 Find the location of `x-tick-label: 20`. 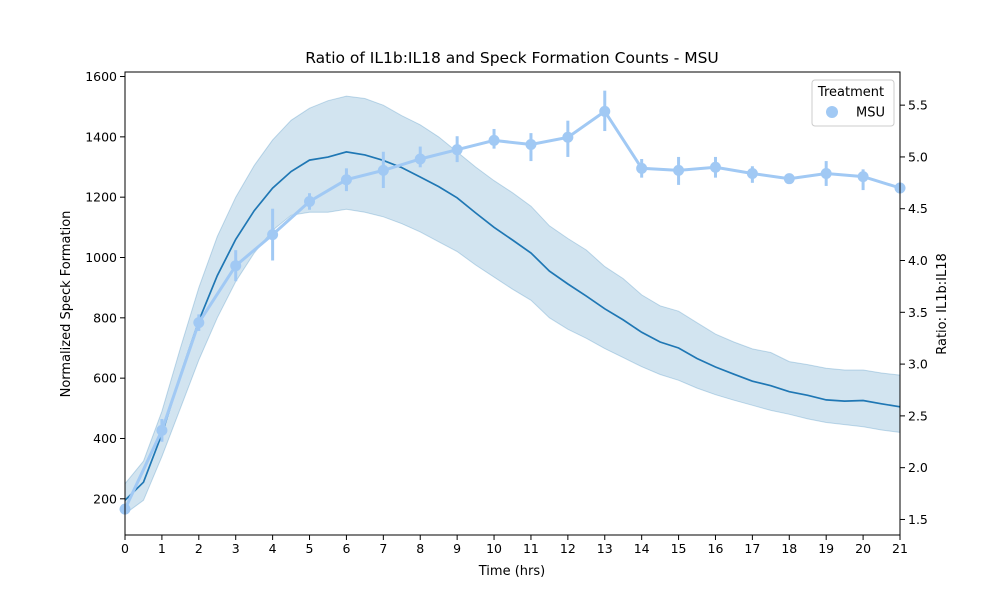

x-tick-label: 20 is located at coordinates (863, 548).